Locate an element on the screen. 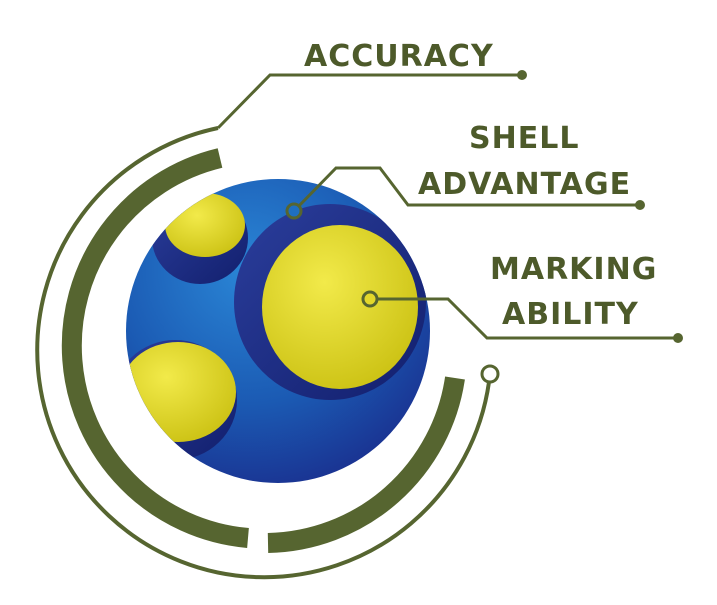  shell-start-ring is located at coordinates (294, 211).